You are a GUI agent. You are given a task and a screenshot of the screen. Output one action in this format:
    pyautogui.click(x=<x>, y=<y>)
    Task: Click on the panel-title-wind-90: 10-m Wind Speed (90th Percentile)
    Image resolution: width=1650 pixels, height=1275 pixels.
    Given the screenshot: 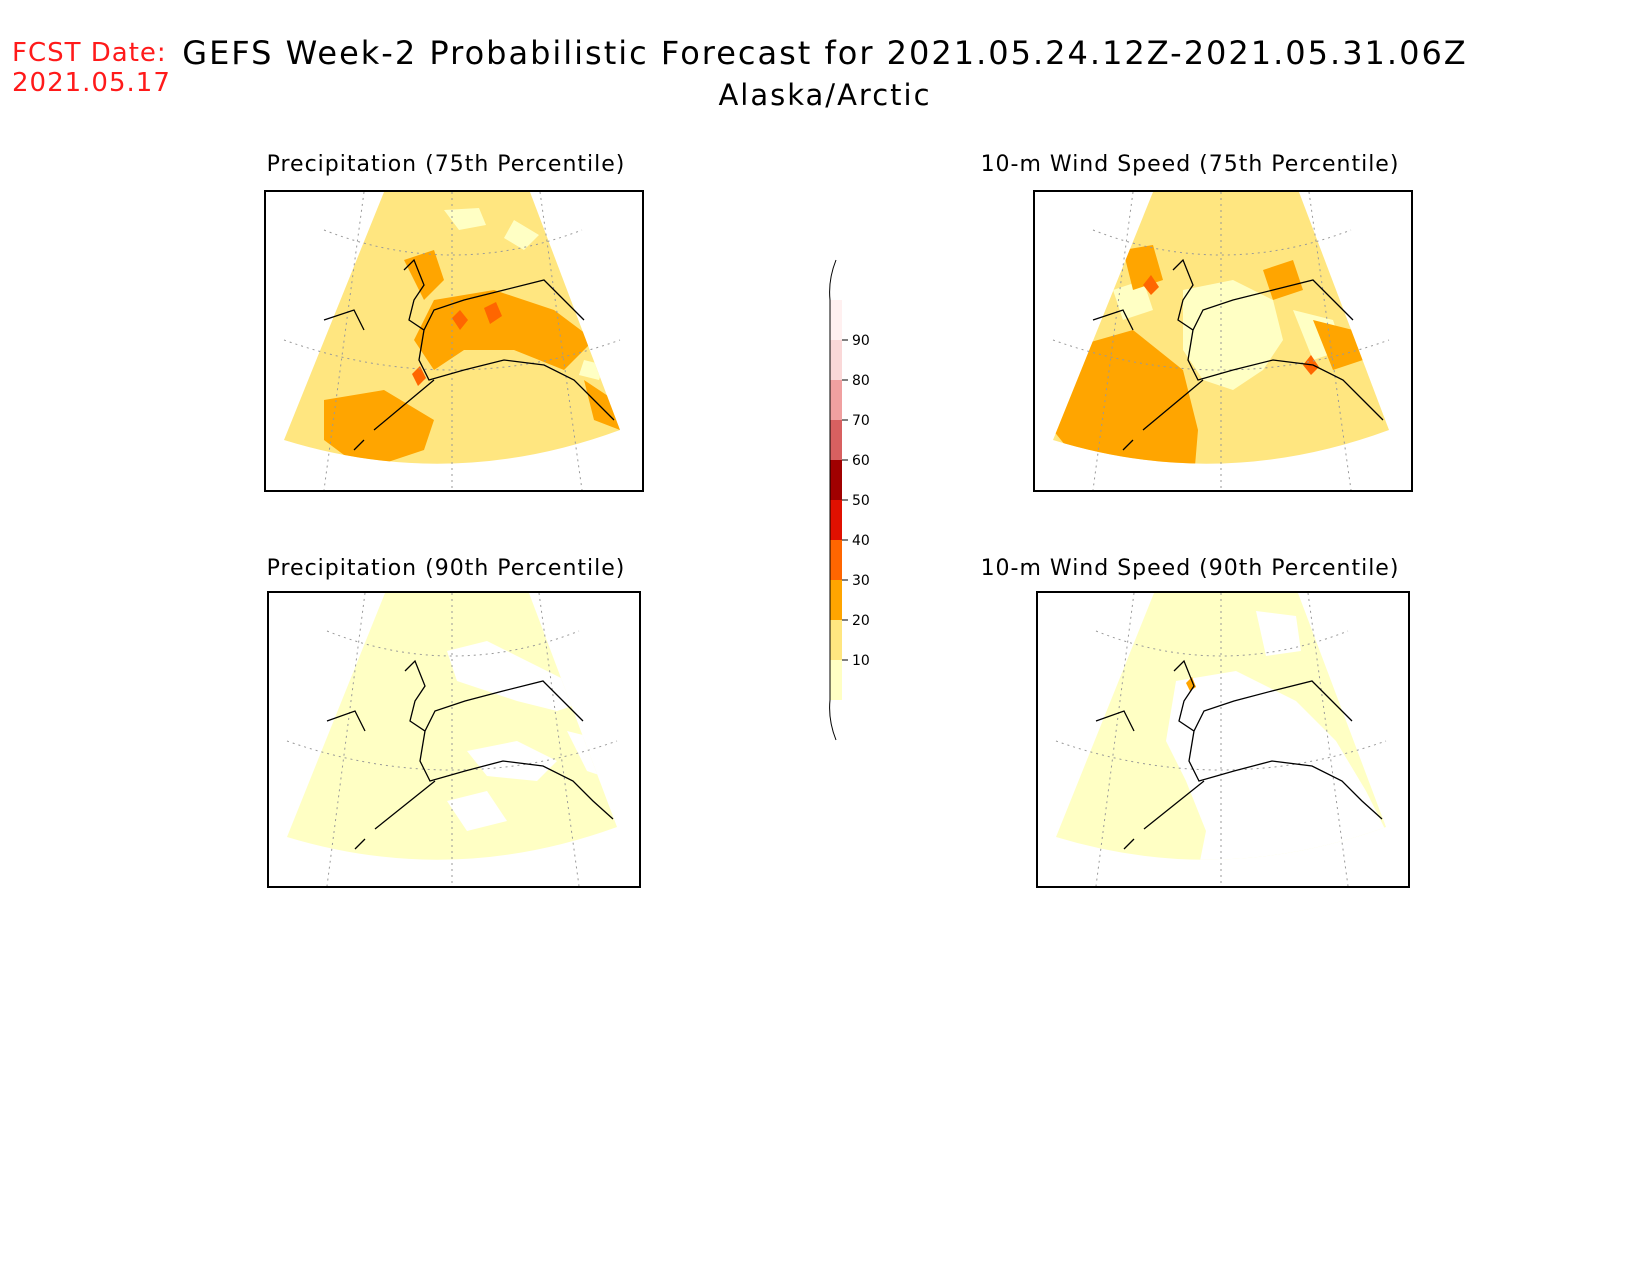 What is the action you would take?
    pyautogui.click(x=1190, y=568)
    